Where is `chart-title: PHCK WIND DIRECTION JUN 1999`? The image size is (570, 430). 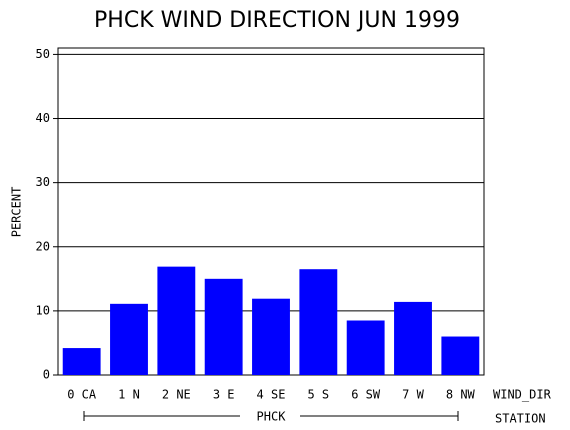
chart-title: PHCK WIND DIRECTION JUN 1999 is located at coordinates (277, 20).